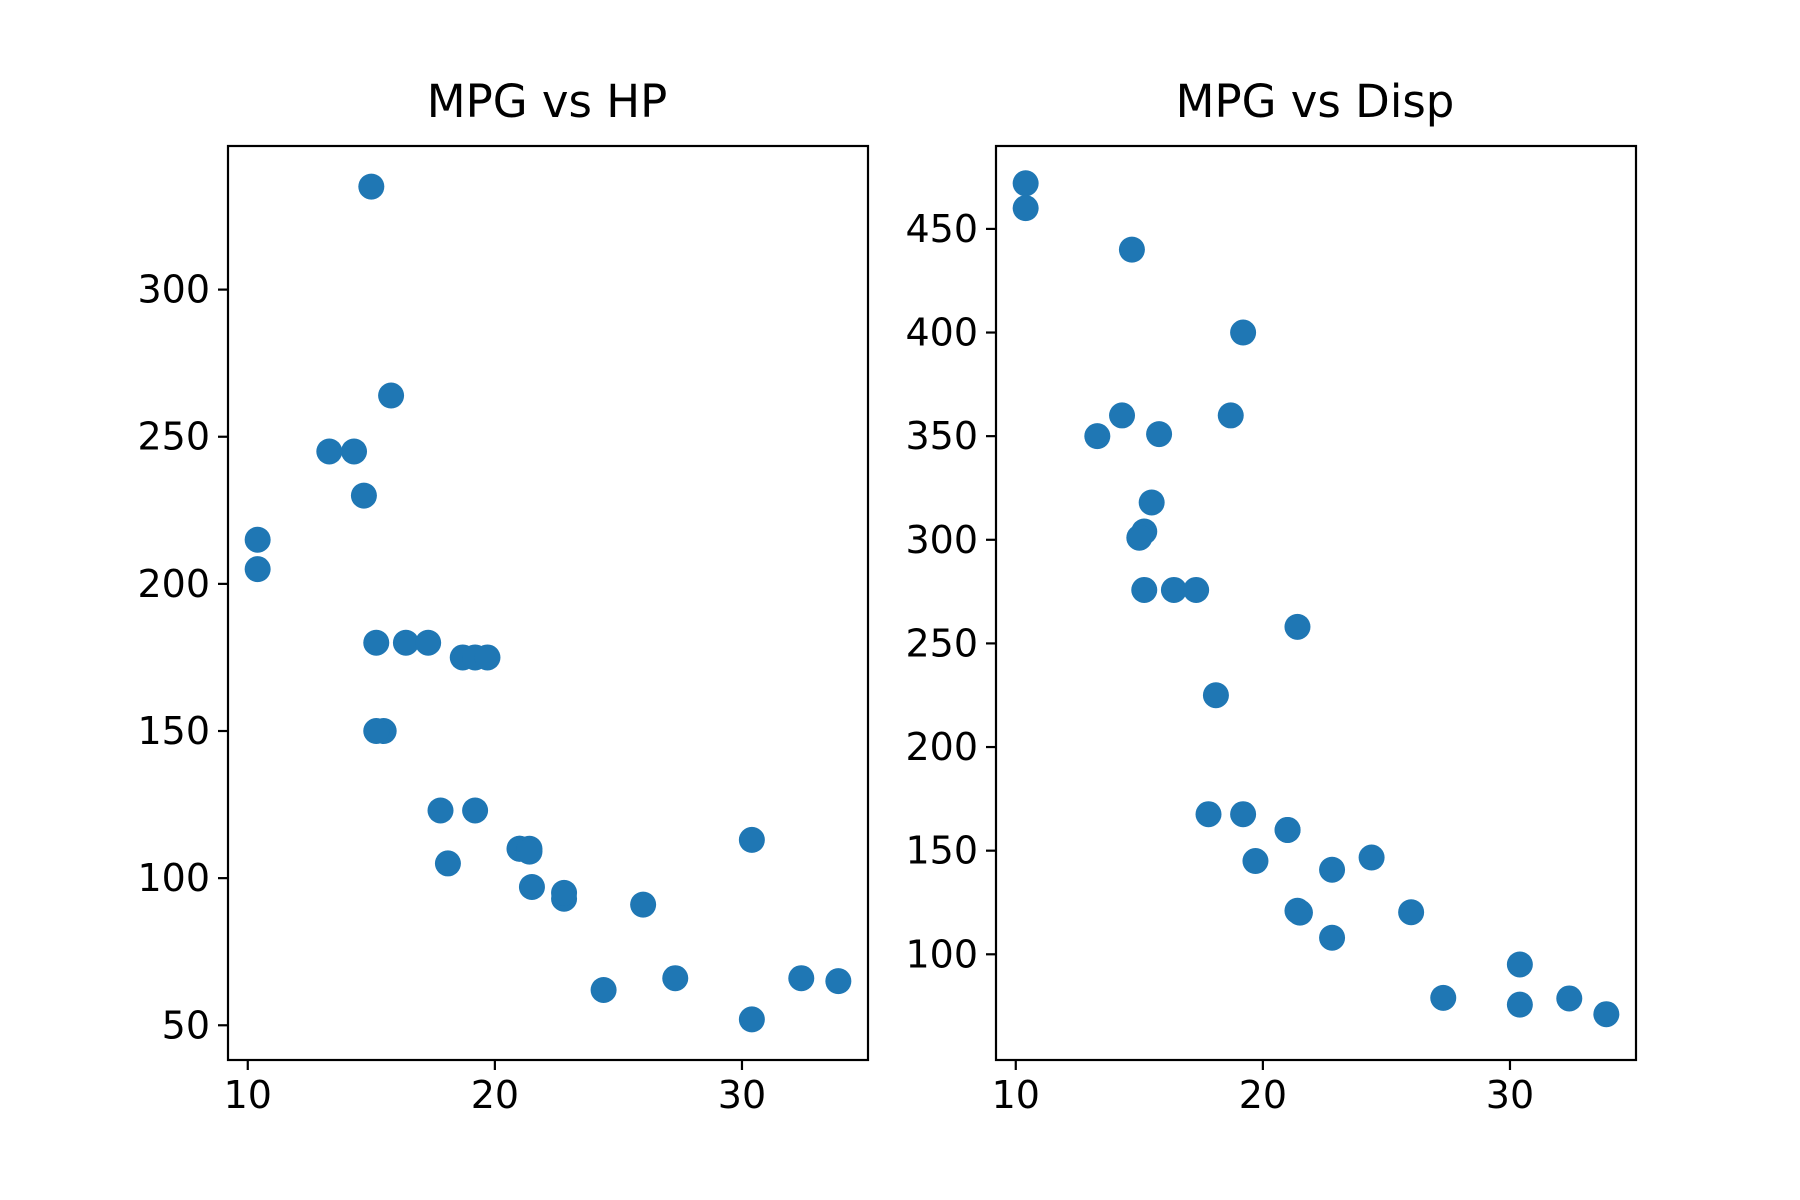  I want to click on chart-title: MPG vs HP, so click(547, 101).